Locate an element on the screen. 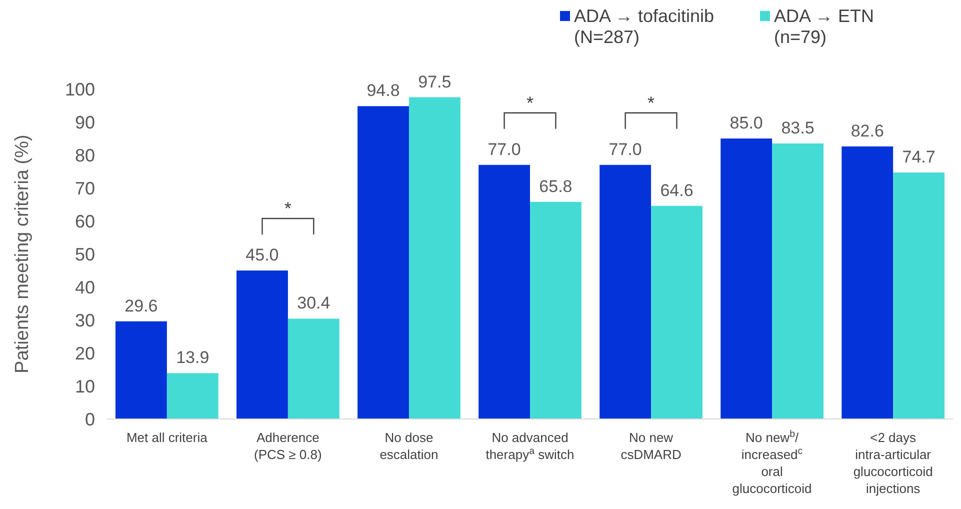 The image size is (961, 509). x-tick-label: <2 days intra-articular glucocorticoid injections is located at coordinates (893, 463).